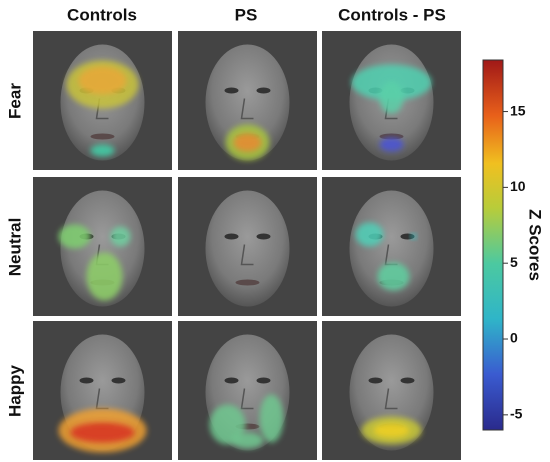  Describe the element at coordinates (514, 338) in the screenshot. I see `tick-label: 0` at that location.